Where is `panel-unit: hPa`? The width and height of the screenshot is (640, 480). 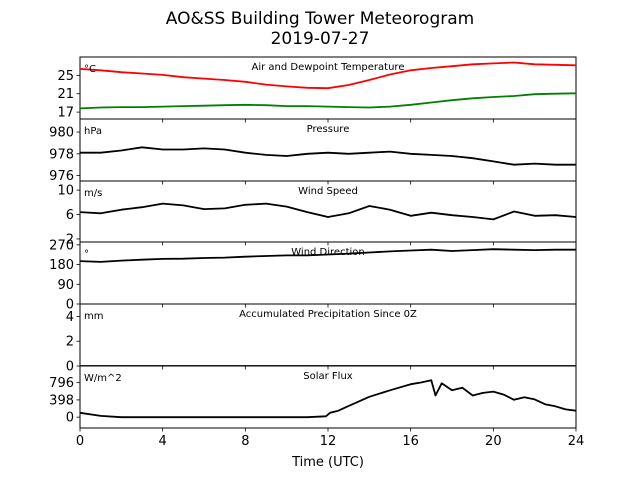 panel-unit: hPa is located at coordinates (93, 131).